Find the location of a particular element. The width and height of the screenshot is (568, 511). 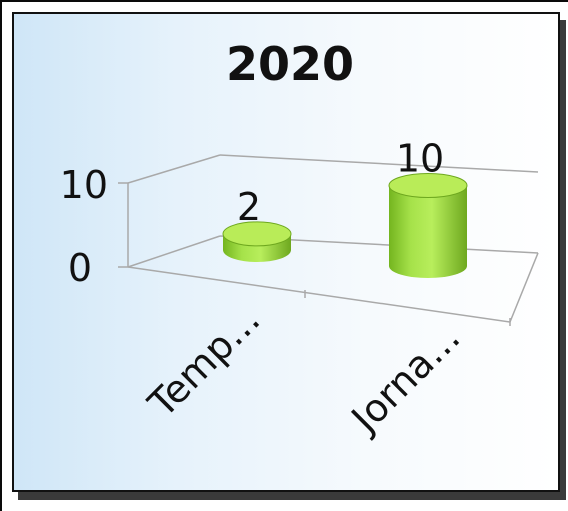

bar-cylinder-1: 2 is located at coordinates (257, 223).